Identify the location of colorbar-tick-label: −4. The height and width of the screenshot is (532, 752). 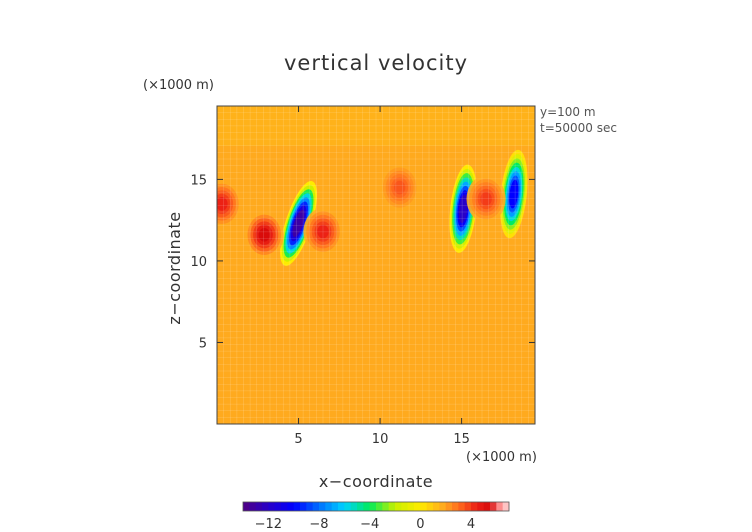
(369, 524).